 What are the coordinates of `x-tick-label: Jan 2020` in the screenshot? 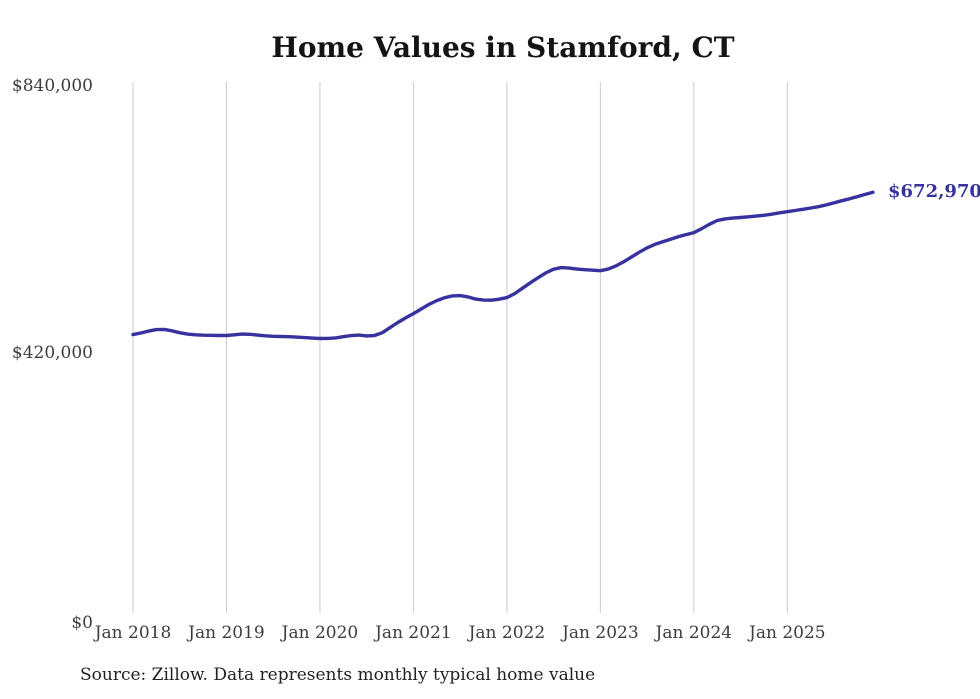 It's located at (320, 633).